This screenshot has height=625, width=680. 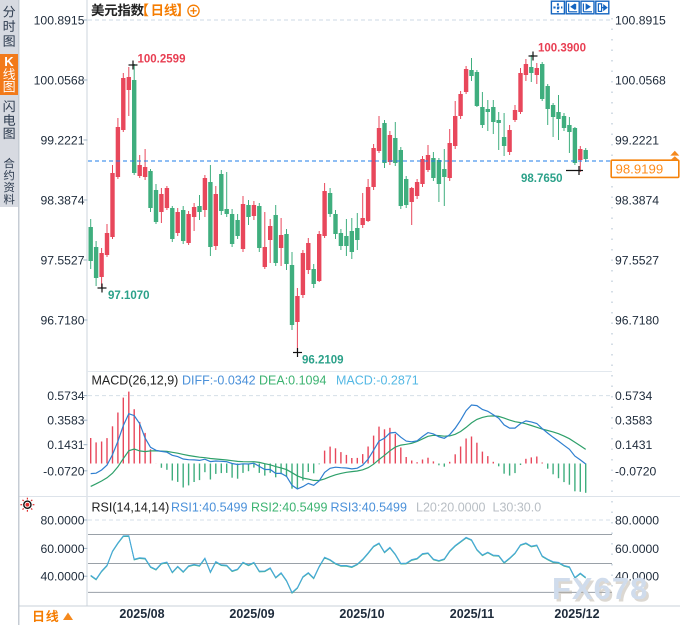 I want to click on svg-text: 98.9199, so click(x=640, y=169).